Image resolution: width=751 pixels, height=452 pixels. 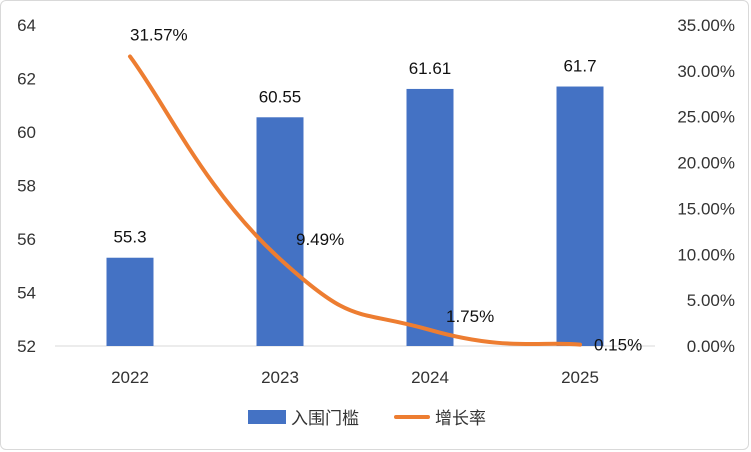 What do you see at coordinates (355, 377) in the screenshot?
I see `x-axis-ticks: 2022 2023 2024 2025` at bounding box center [355, 377].